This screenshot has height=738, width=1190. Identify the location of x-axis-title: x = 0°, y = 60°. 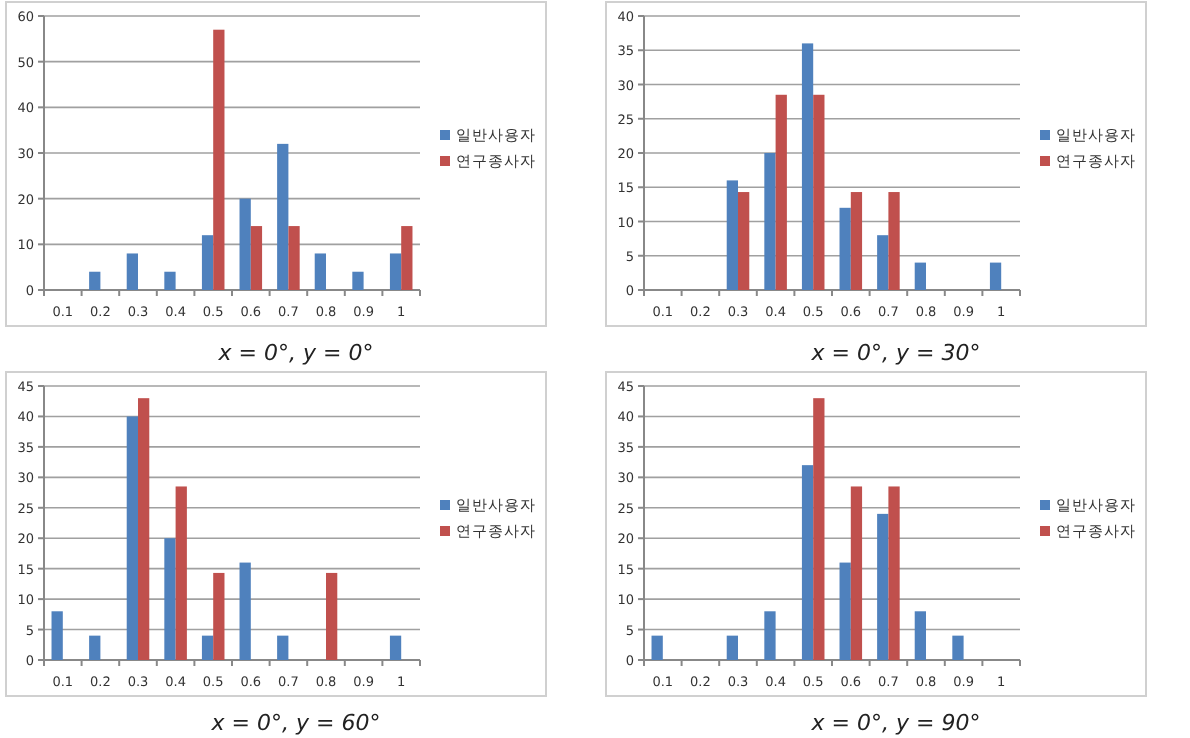
(295, 723).